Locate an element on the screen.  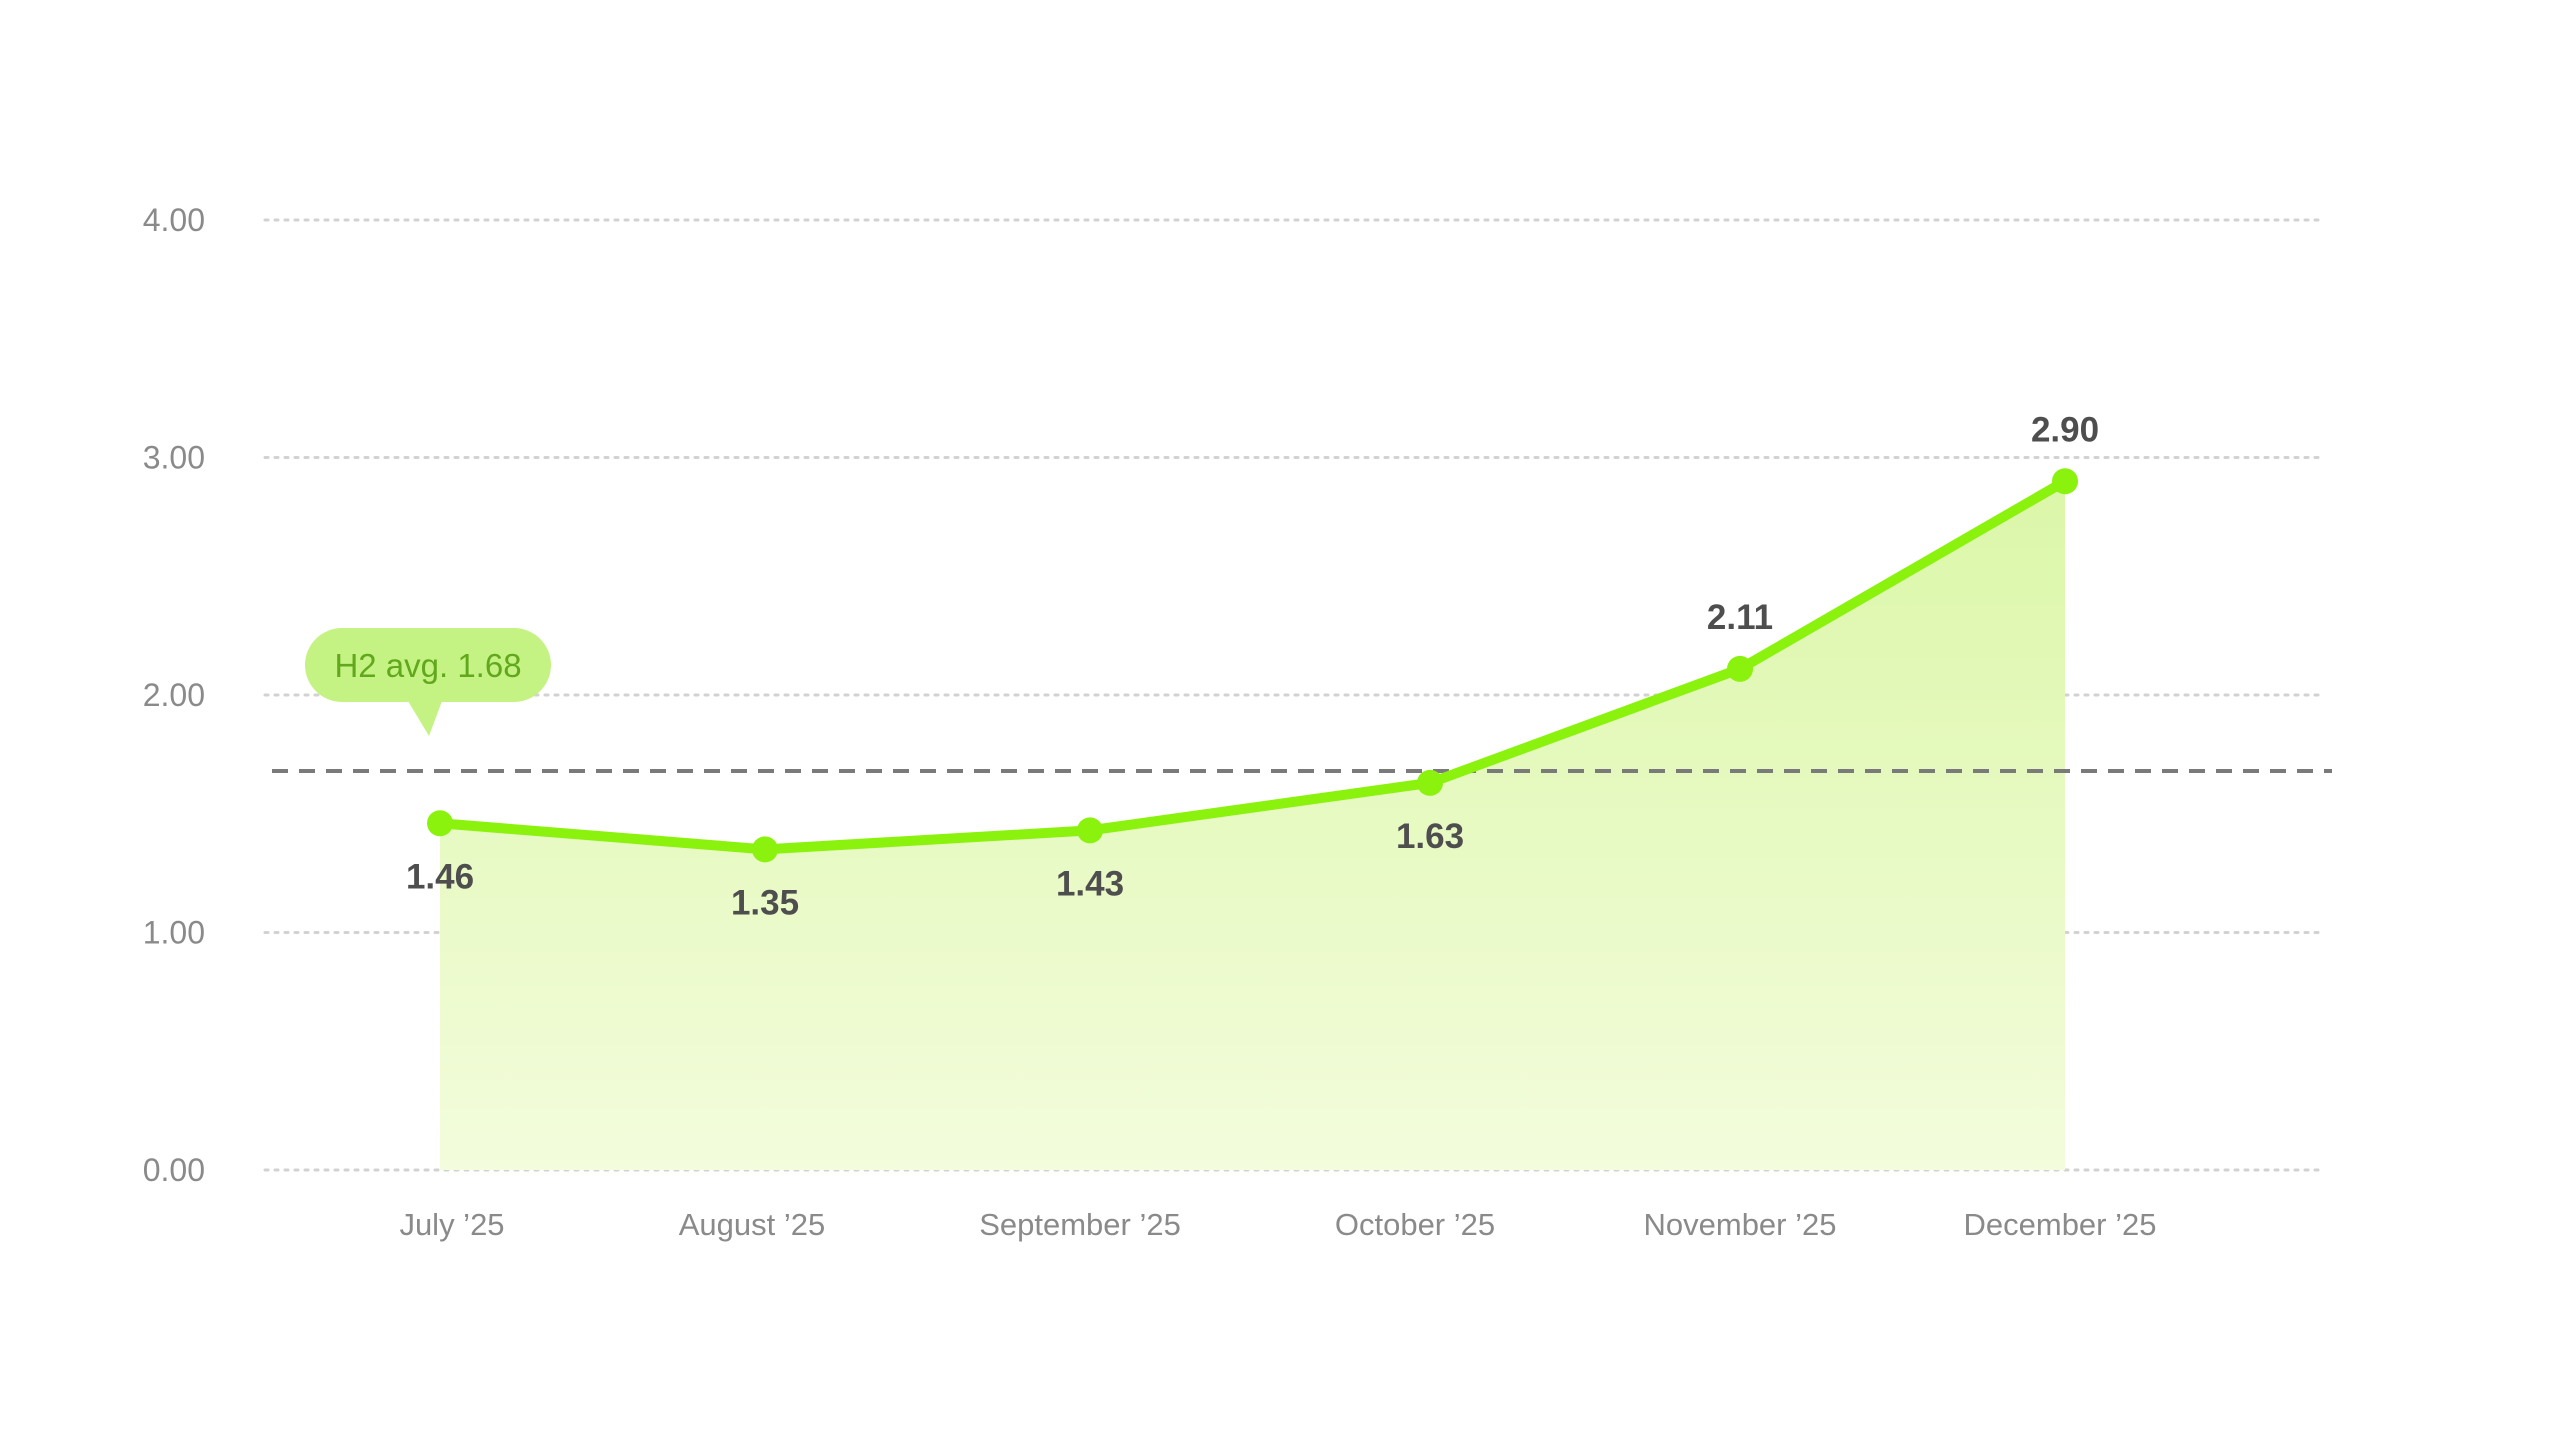
x-axis-tick-label: November ’25 is located at coordinates (1740, 1224).